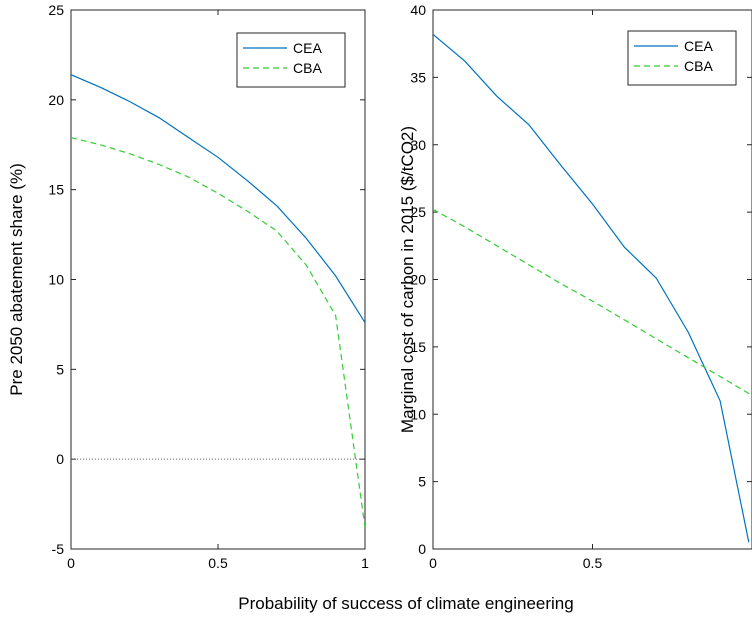 The height and width of the screenshot is (617, 752). I want to click on y-tick-label: 30, so click(418, 145).